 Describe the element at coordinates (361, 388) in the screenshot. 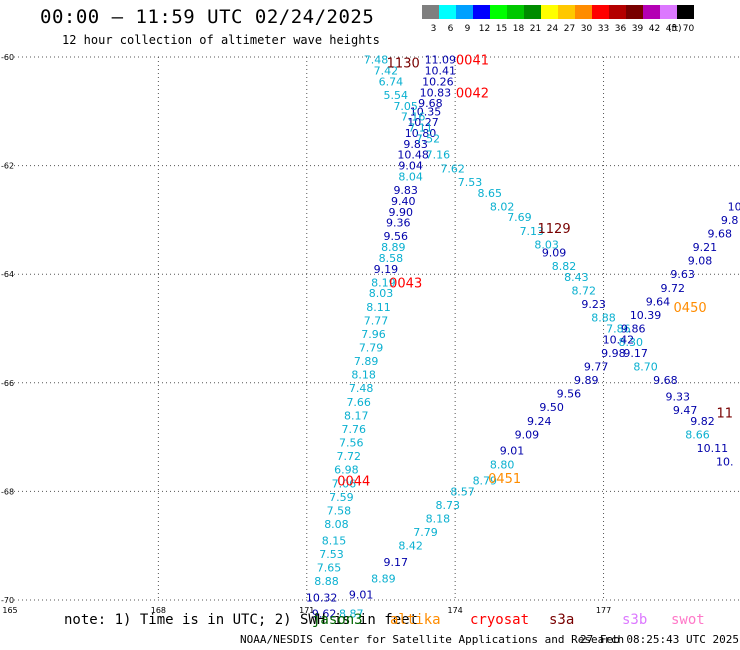

I see `wave-height-value: 7.48` at that location.